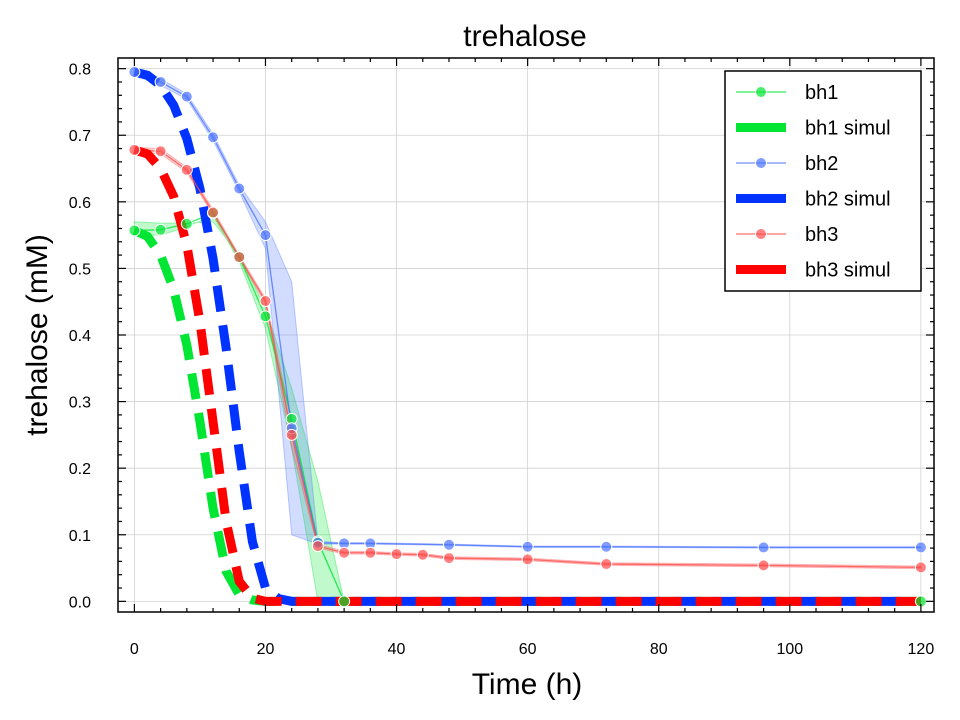  I want to click on y-tick-label: 0.4, so click(80, 336).